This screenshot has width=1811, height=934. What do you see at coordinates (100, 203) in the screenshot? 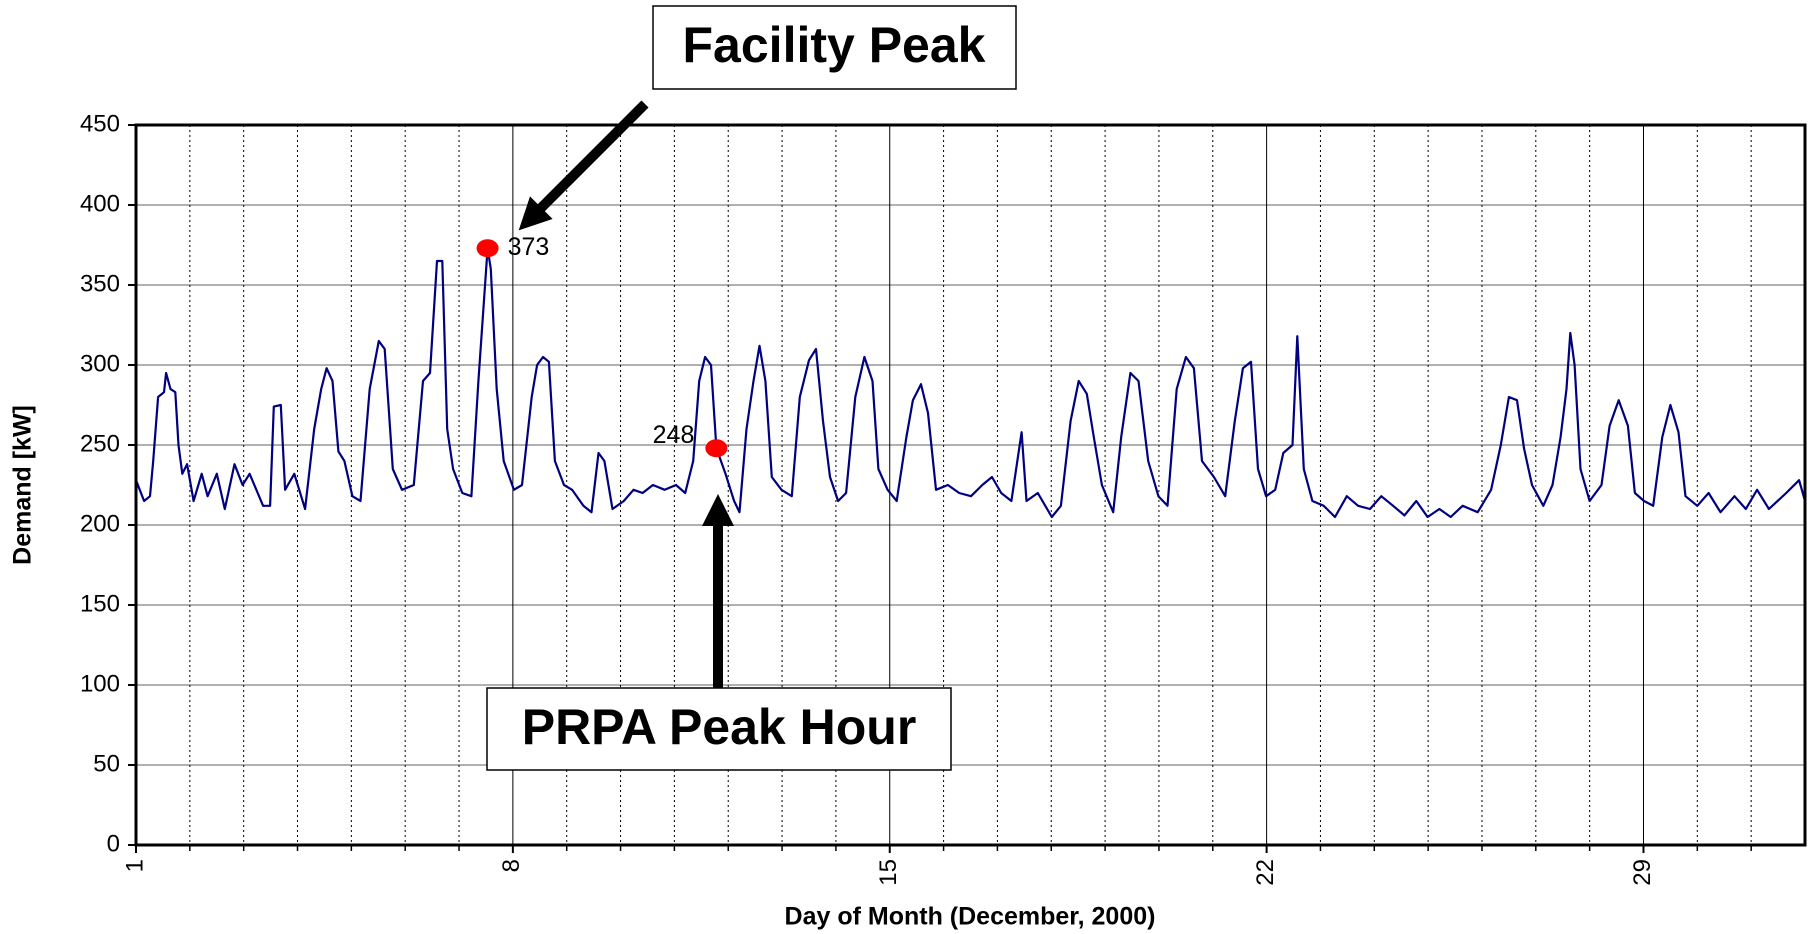
I see `y-tick-label: 400` at bounding box center [100, 203].